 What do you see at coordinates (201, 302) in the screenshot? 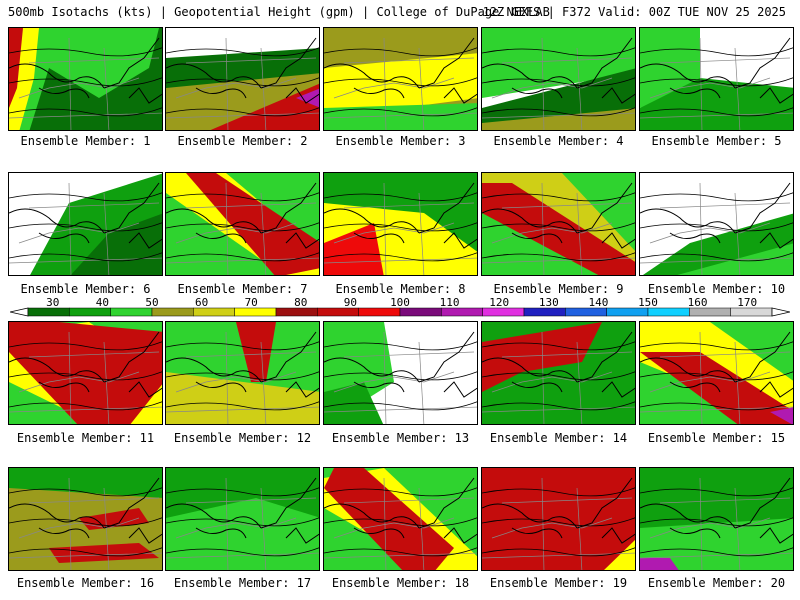
I see `colorbar-tick-label: 60` at bounding box center [201, 302].